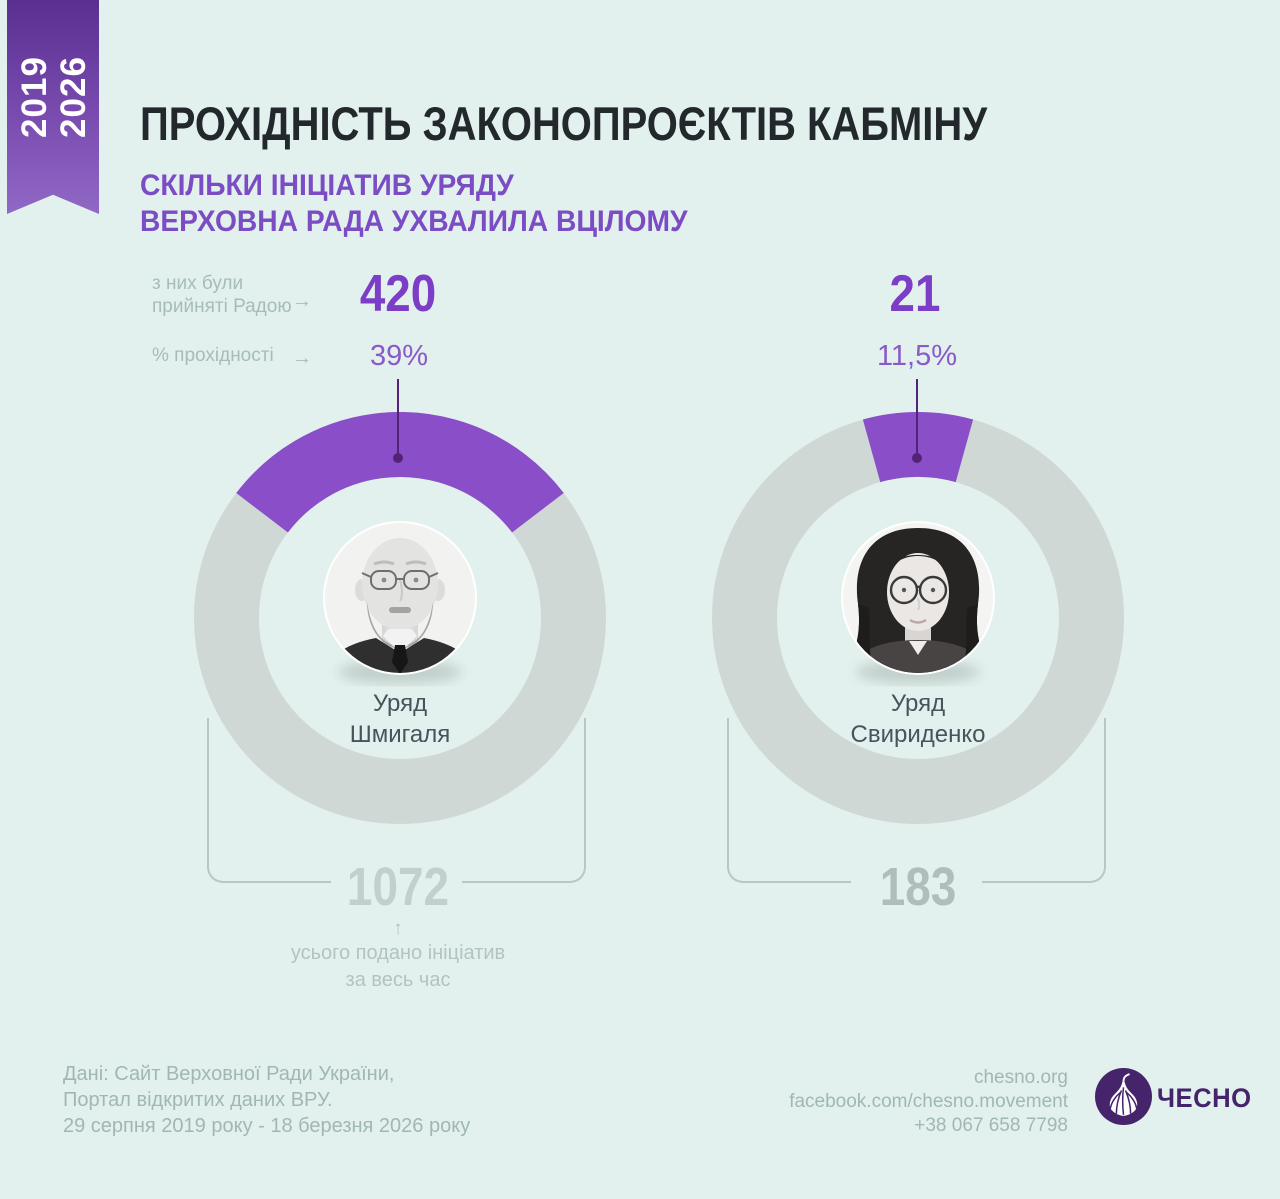 This screenshot has width=1280, height=1199. I want to click on phone-number: +38 067 658 7798, so click(991, 1125).